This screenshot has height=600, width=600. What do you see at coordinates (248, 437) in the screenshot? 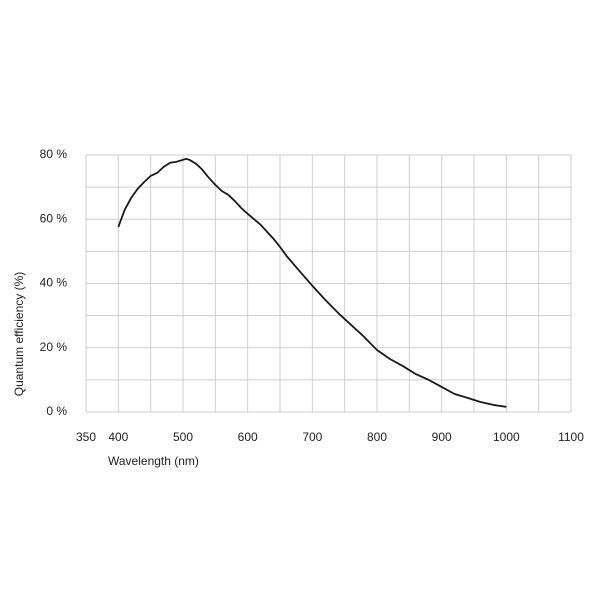
I see `x-tick-label: 600` at bounding box center [248, 437].